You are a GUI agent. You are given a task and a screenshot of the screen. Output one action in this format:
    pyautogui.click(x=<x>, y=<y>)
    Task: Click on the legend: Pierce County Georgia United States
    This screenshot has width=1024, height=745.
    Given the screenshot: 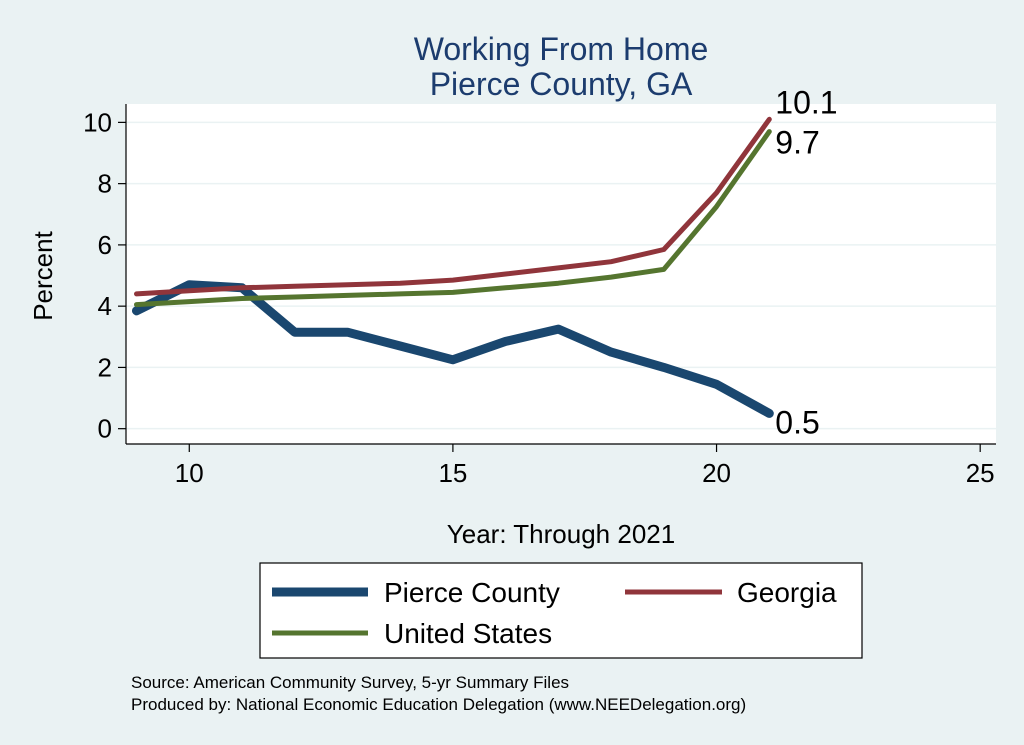 What is the action you would take?
    pyautogui.click(x=561, y=610)
    